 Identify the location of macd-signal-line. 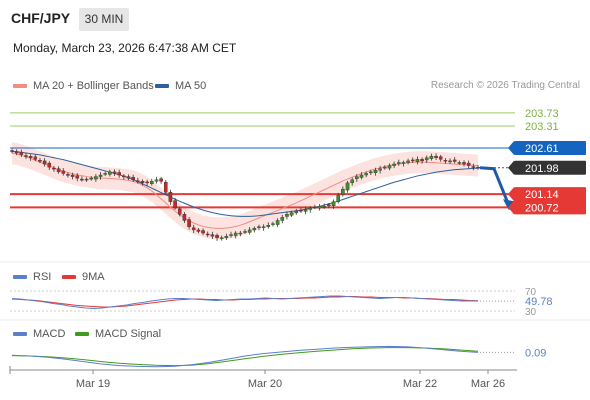
(245, 357).